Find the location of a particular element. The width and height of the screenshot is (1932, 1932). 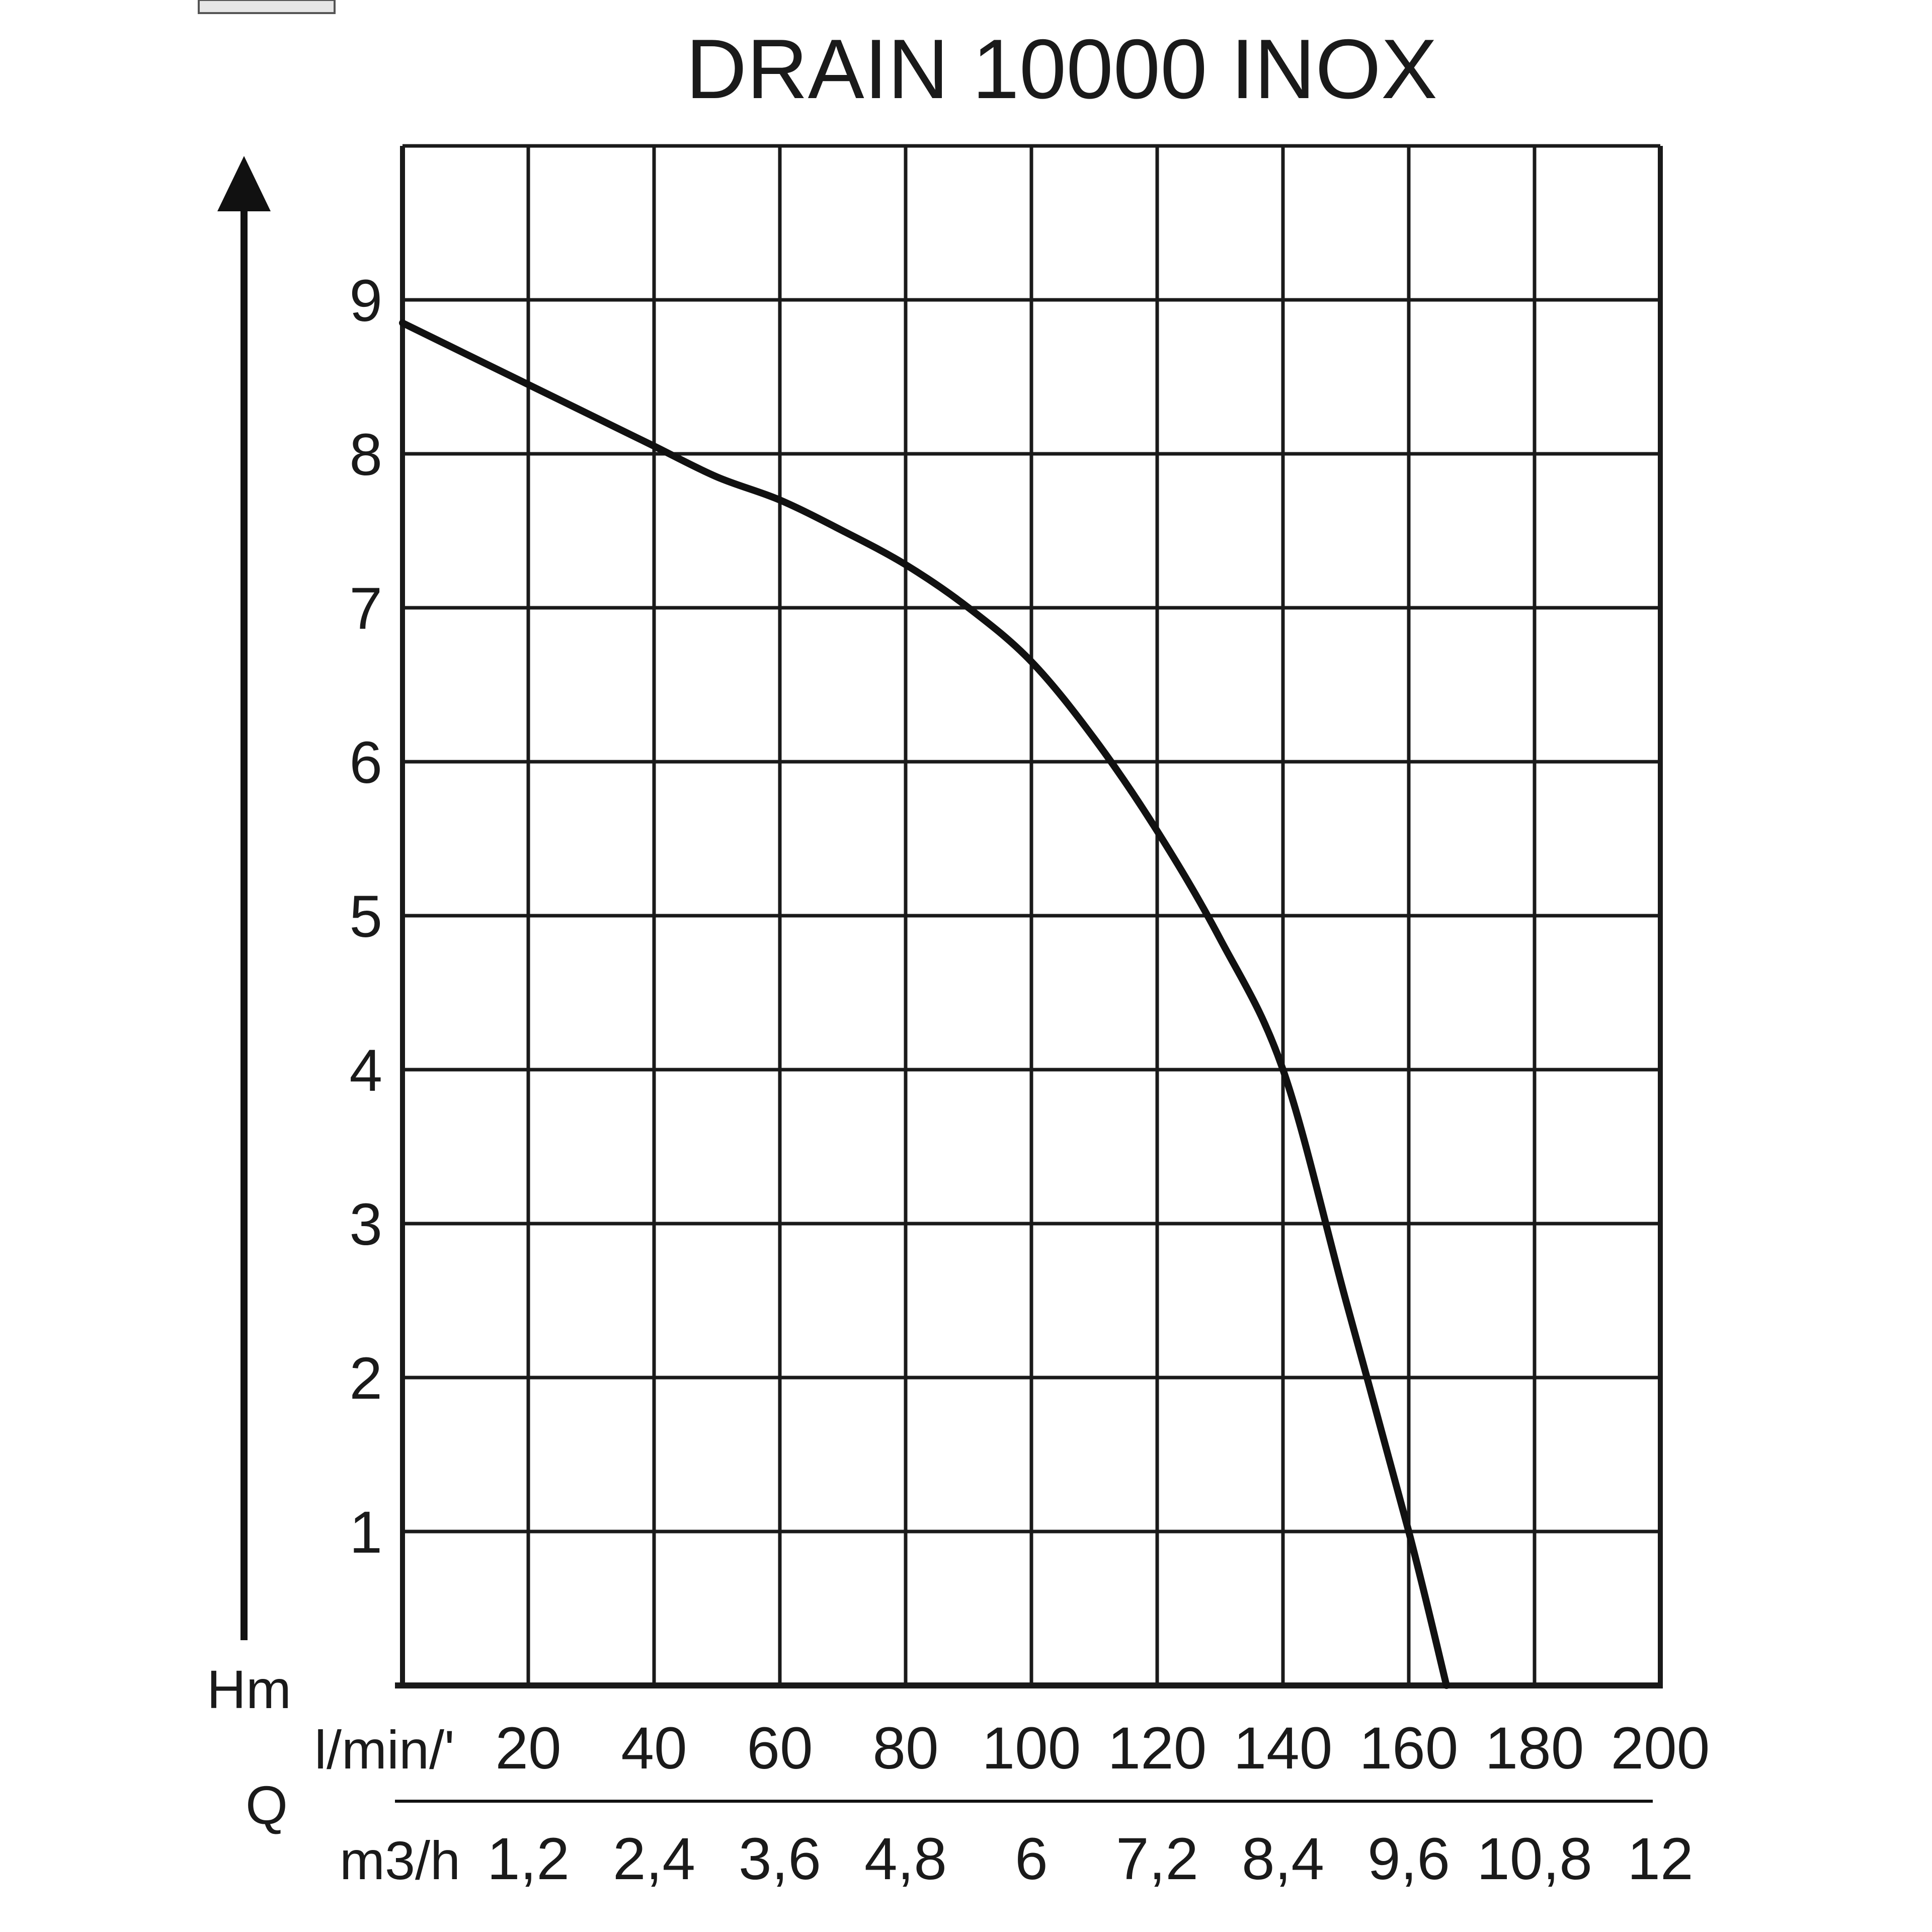

x-tick-label-lmin: 100 is located at coordinates (1032, 1748).